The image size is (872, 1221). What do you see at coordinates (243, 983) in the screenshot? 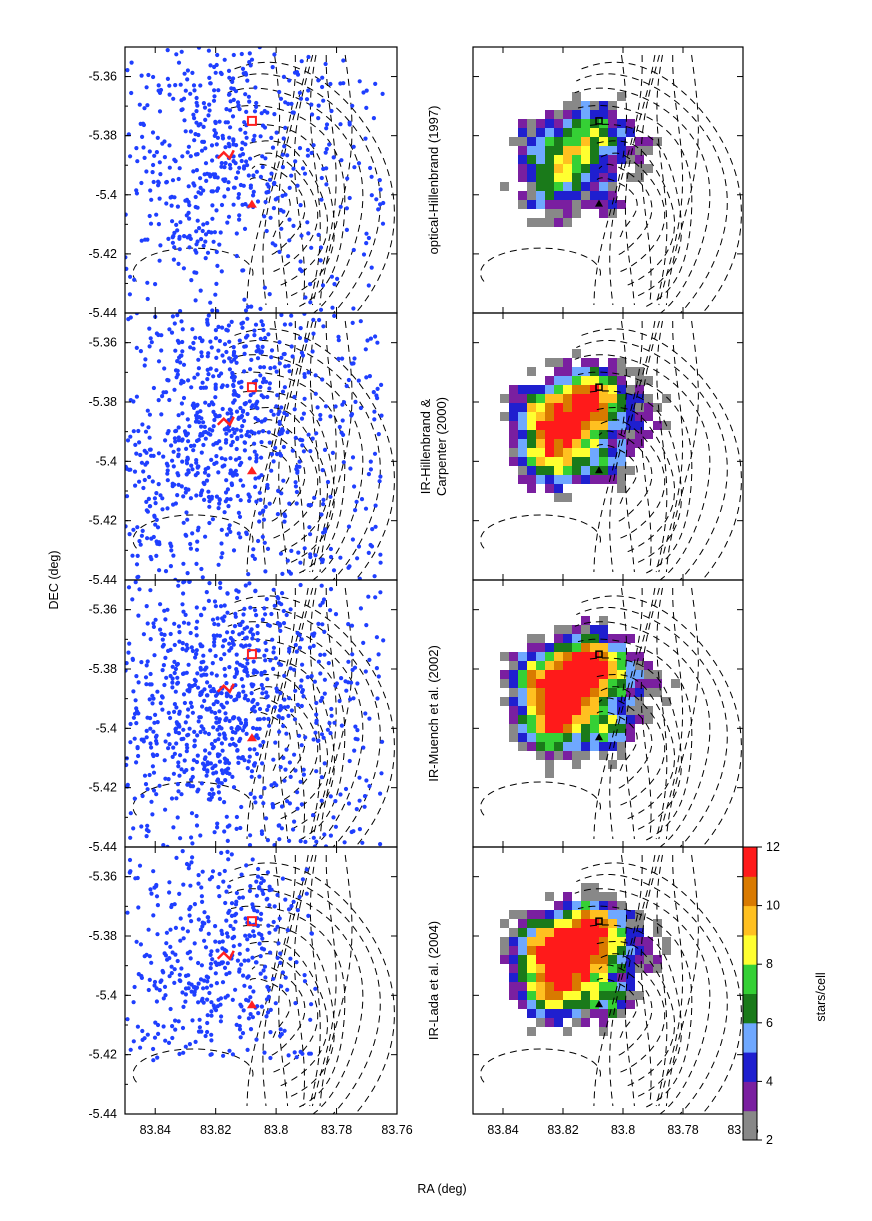
I see `scatter-panel-4: -5.36-5.38-5.4-5.42-5.44` at bounding box center [243, 983].